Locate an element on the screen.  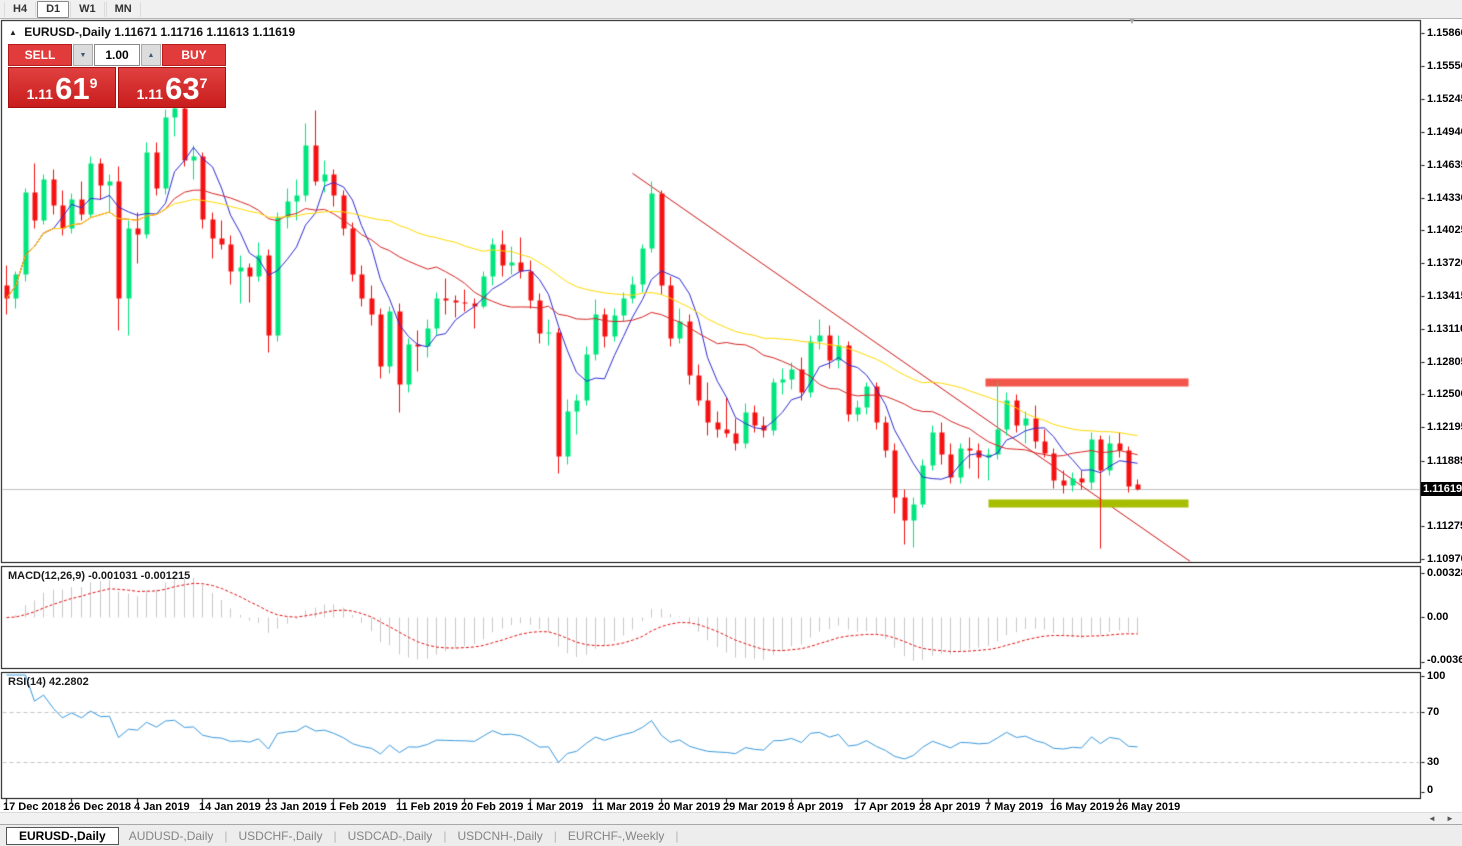
current-price-tag: 1.11619 is located at coordinates (1441, 489).